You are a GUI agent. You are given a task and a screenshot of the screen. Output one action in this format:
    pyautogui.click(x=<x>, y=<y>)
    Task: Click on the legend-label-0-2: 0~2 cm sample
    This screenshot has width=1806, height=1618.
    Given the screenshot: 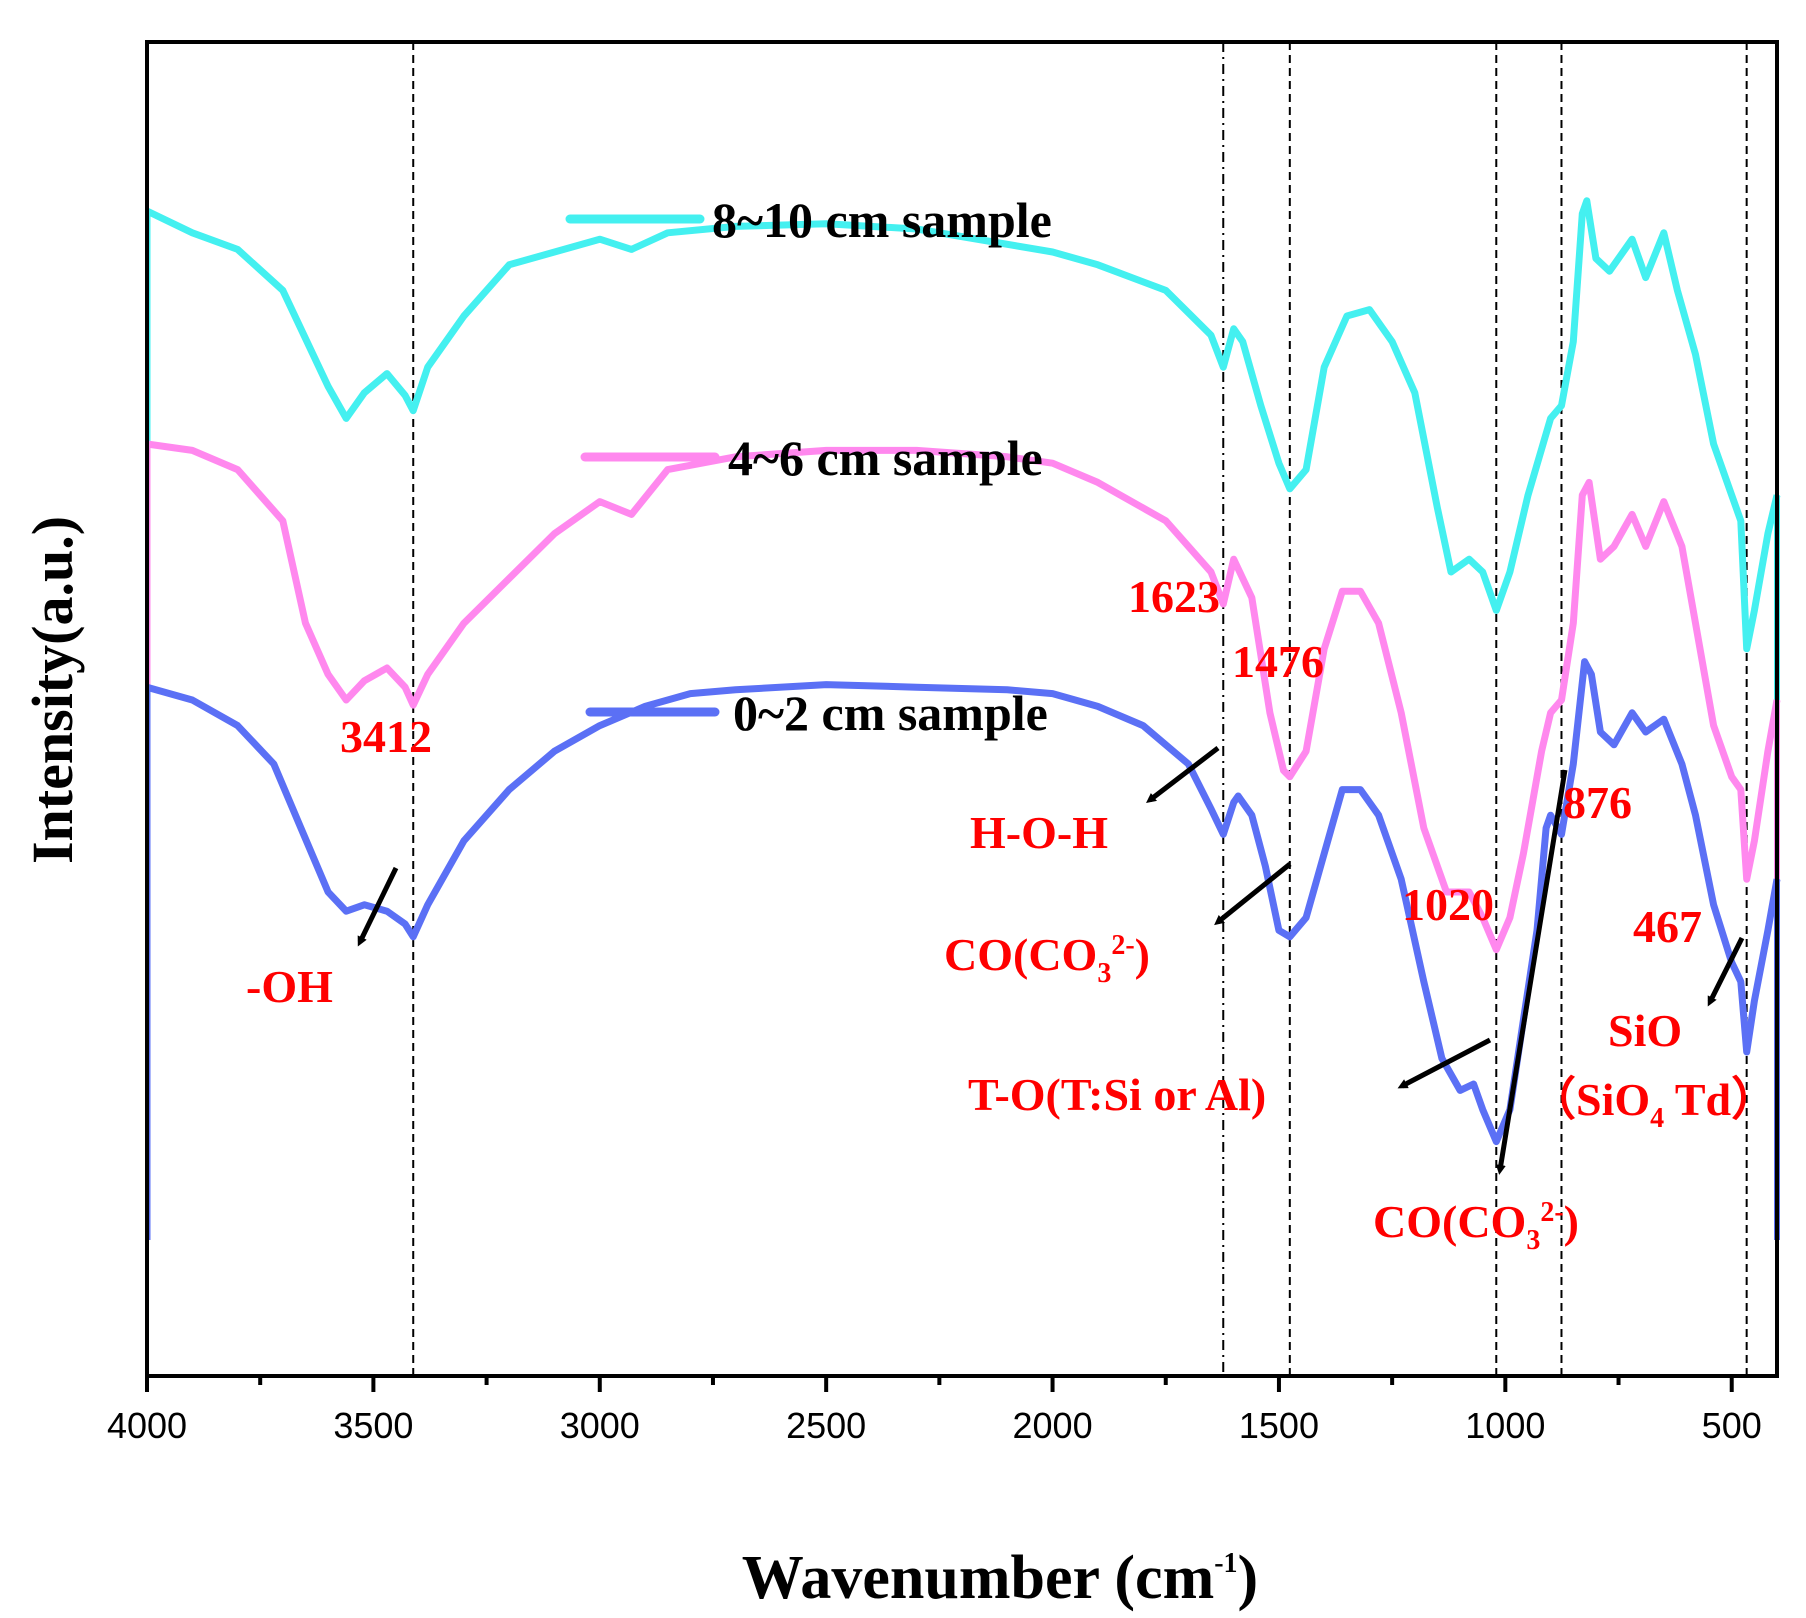 What is the action you would take?
    pyautogui.click(x=890, y=713)
    